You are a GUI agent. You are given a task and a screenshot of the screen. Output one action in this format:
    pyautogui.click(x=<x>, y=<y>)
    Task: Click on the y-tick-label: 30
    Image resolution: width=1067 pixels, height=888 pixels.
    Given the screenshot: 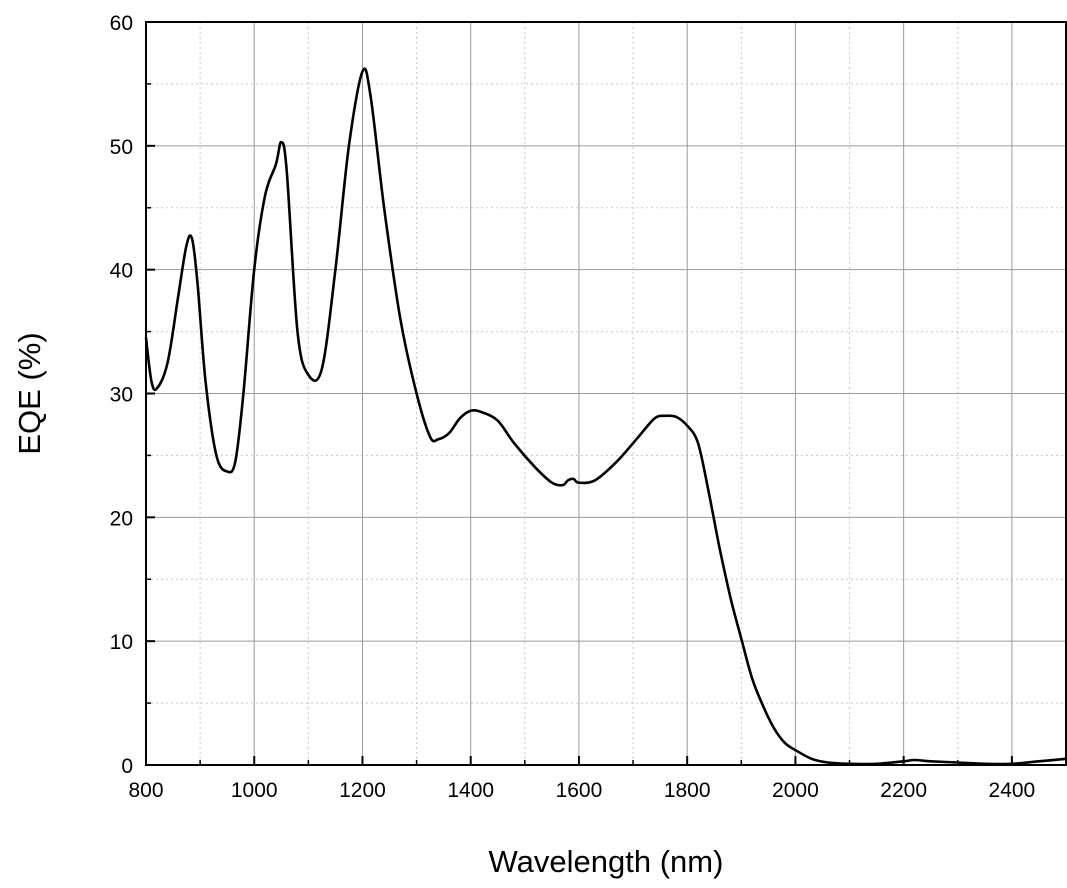 What is the action you would take?
    pyautogui.click(x=121, y=395)
    